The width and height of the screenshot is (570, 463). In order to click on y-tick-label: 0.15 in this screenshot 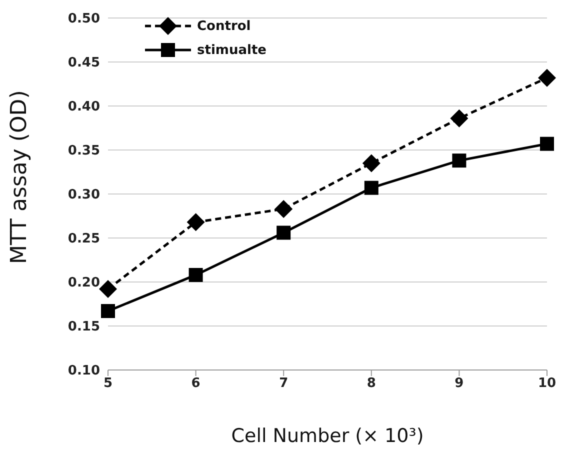, I will do `click(84, 327)`.